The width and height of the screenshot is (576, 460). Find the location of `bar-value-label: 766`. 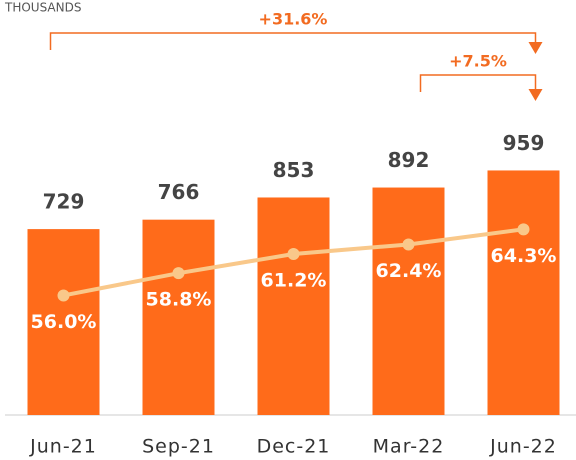

bar-value-label: 766 is located at coordinates (179, 192).